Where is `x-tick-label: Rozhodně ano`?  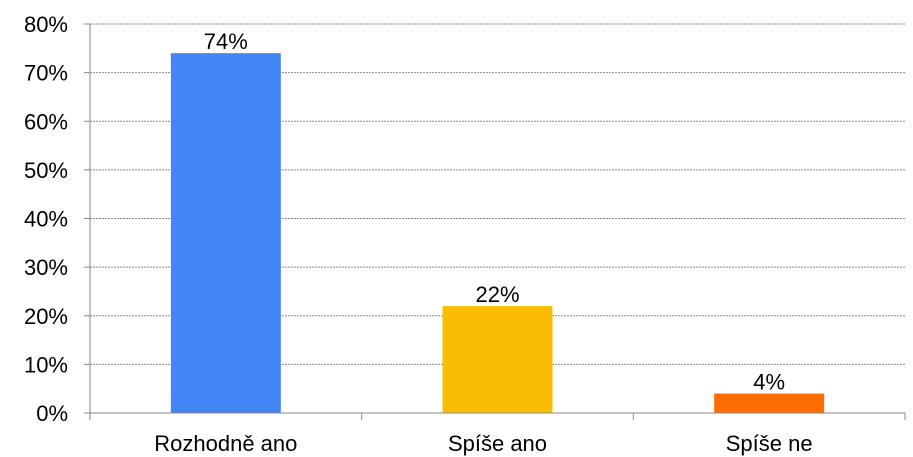 x-tick-label: Rozhodně ano is located at coordinates (225, 443).